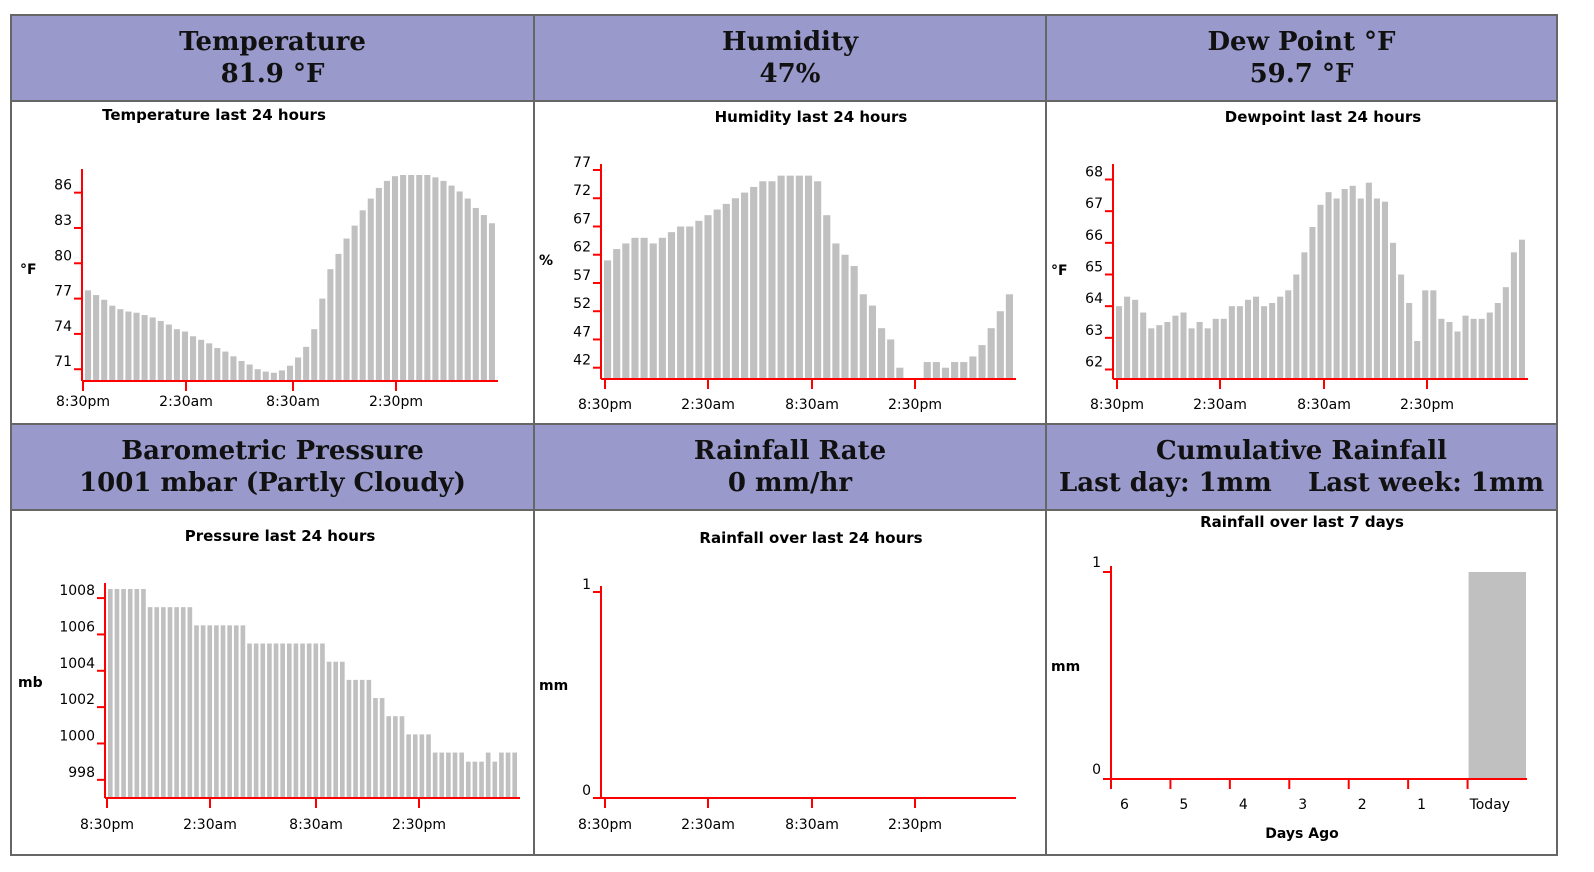 The height and width of the screenshot is (872, 1594). I want to click on y-tick-label: 63, so click(1094, 331).